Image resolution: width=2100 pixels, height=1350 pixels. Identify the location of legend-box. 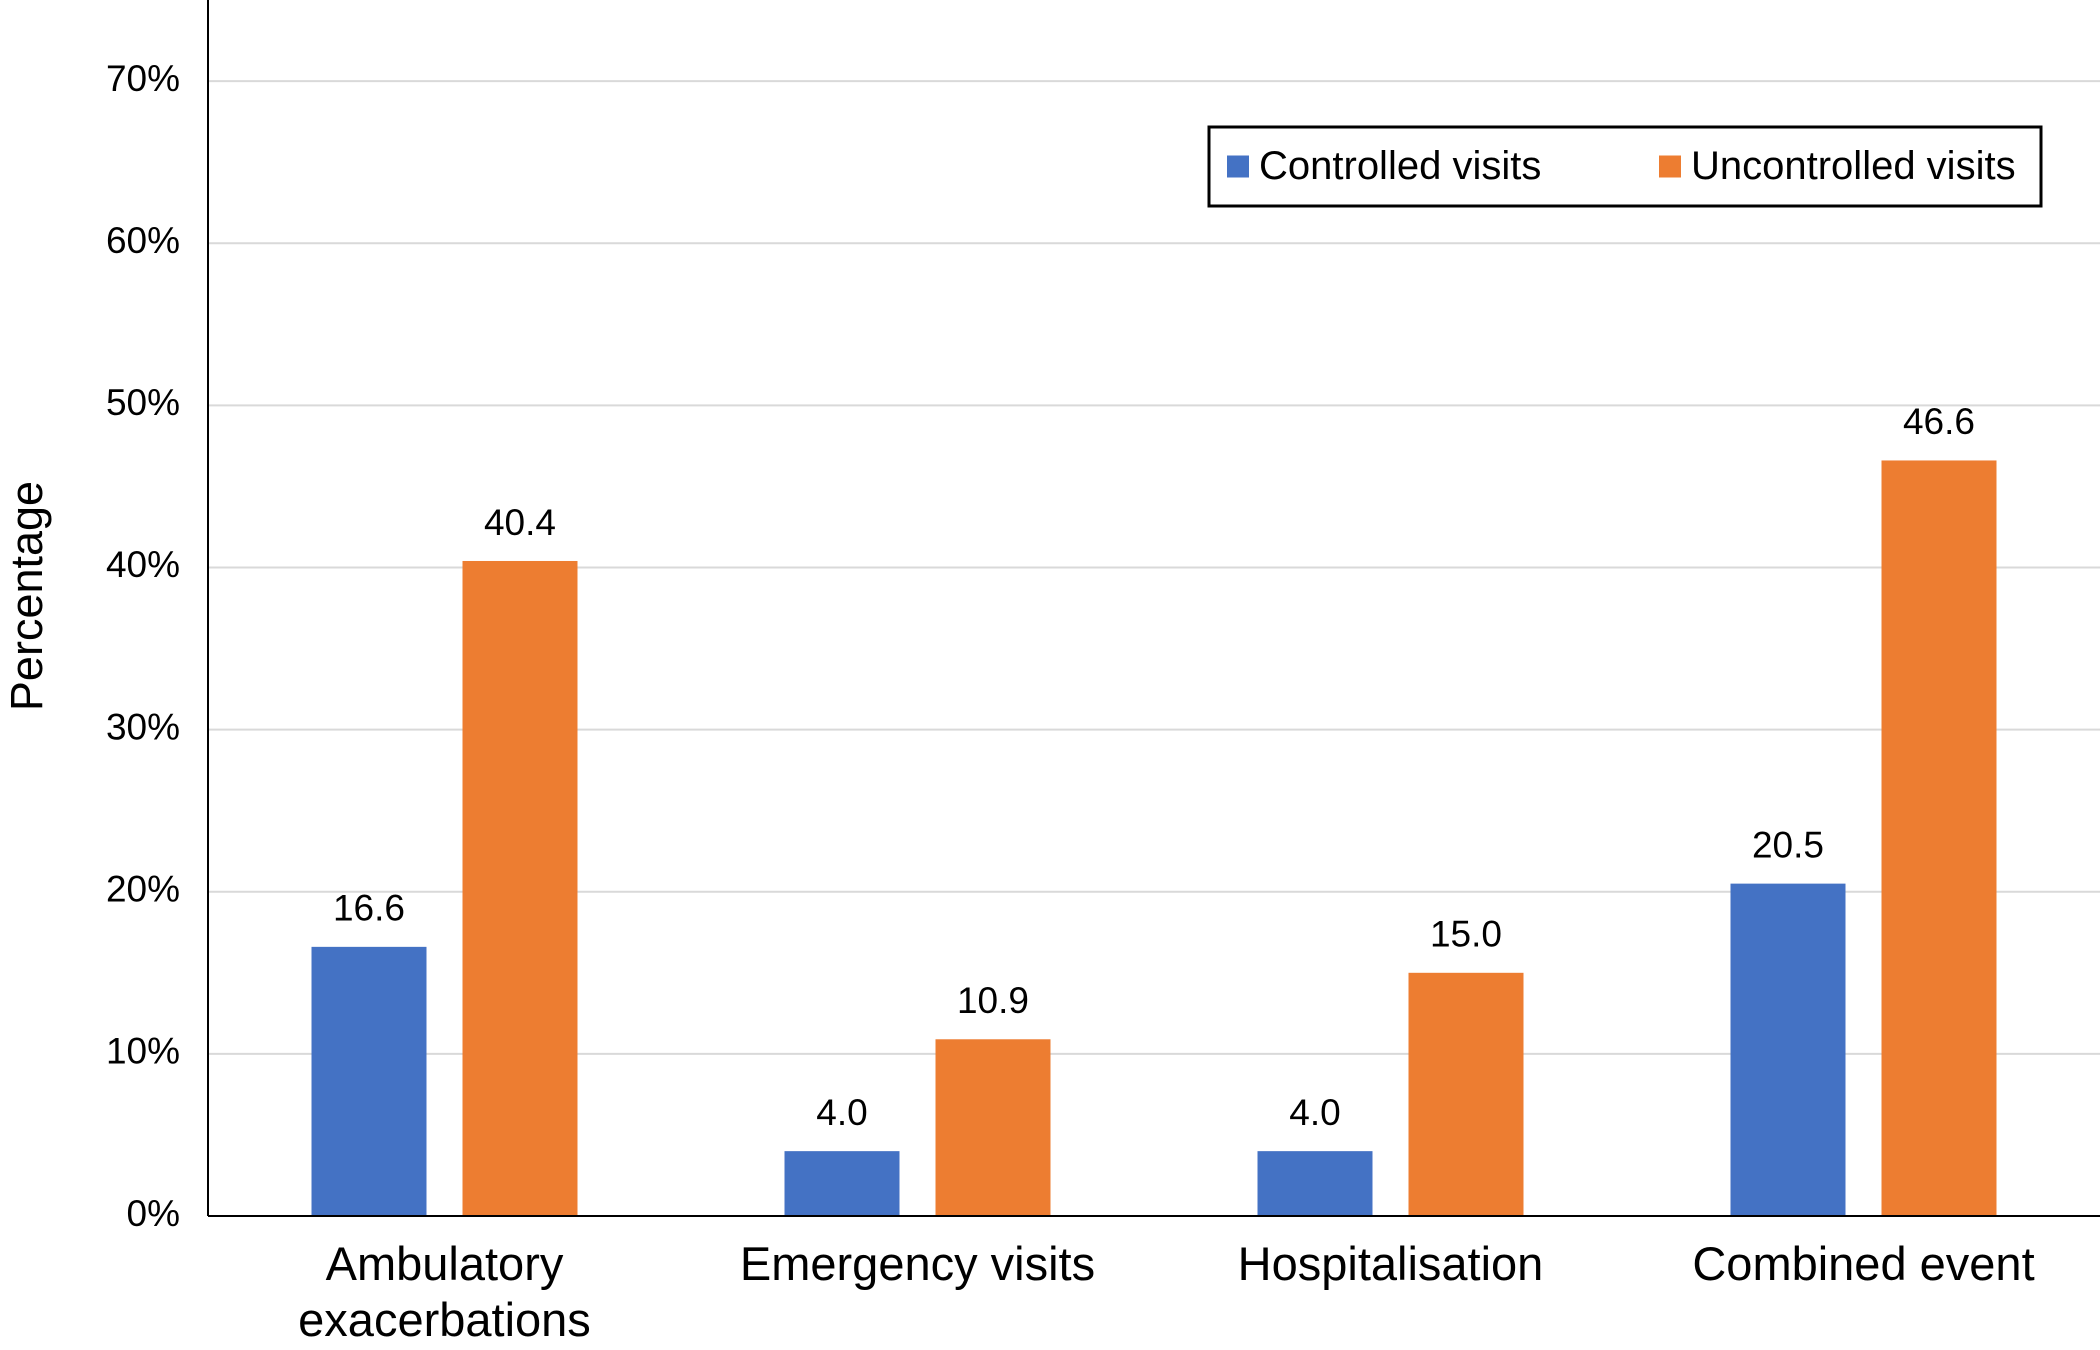
(1625, 166).